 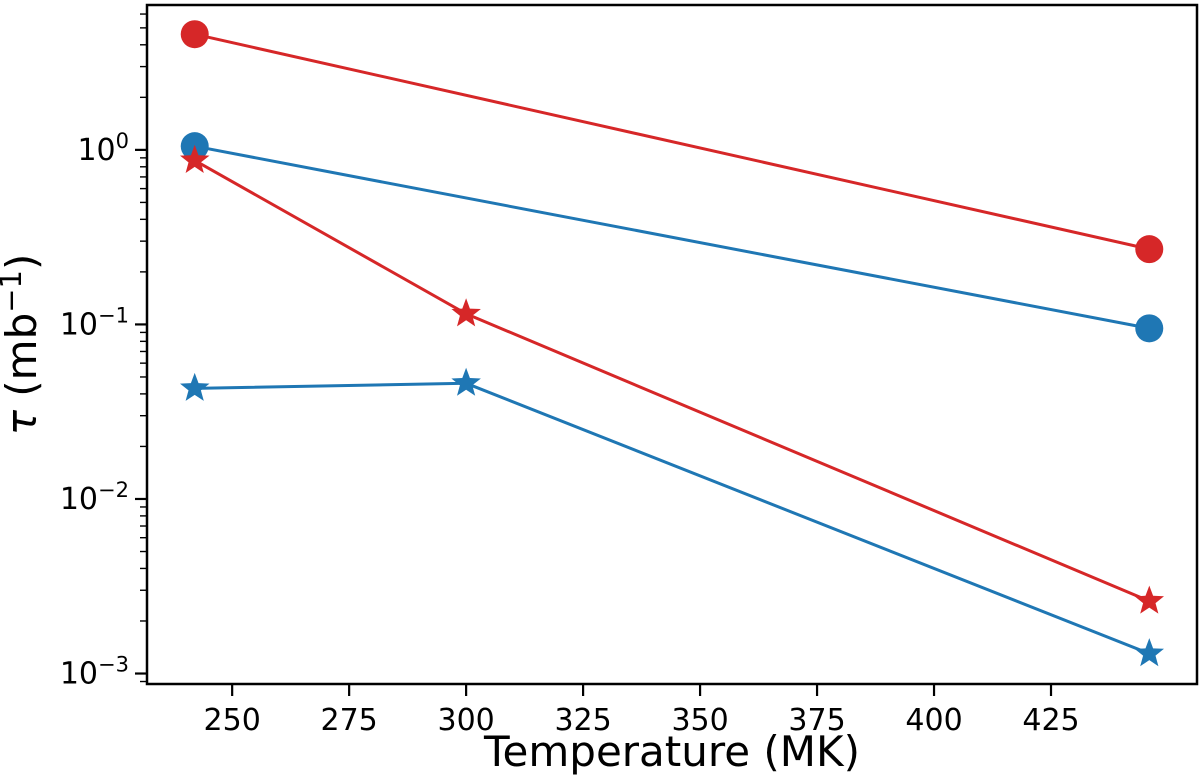 I want to click on x-tick-label: 350, so click(x=699, y=720).